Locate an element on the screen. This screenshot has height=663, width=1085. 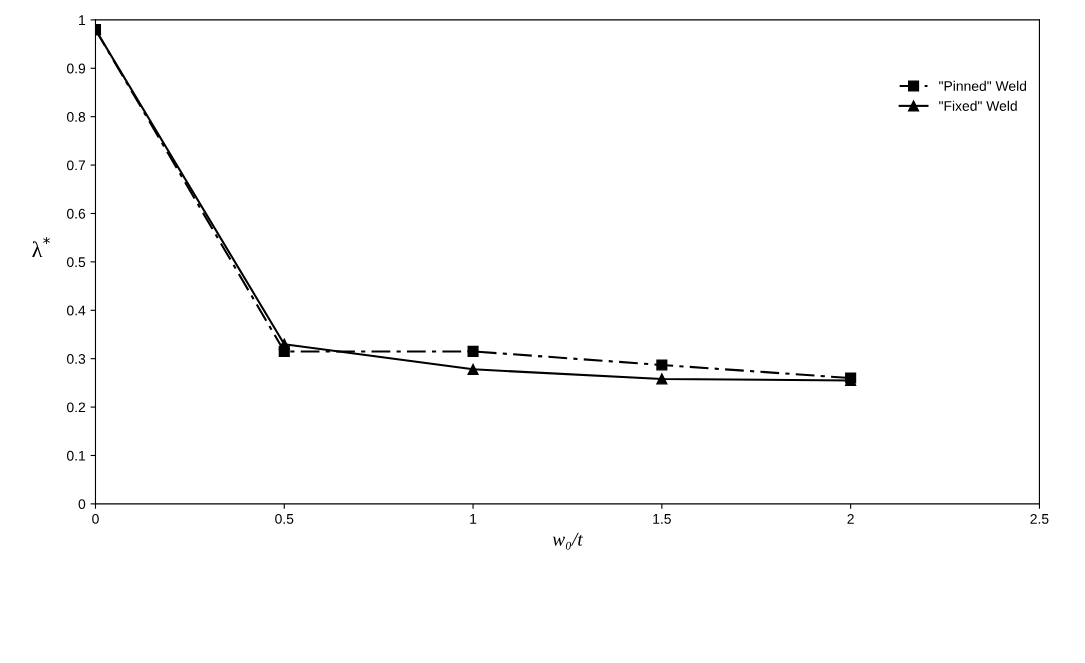
y-axis-title: λ$^{*}$ is located at coordinates (41, 246).